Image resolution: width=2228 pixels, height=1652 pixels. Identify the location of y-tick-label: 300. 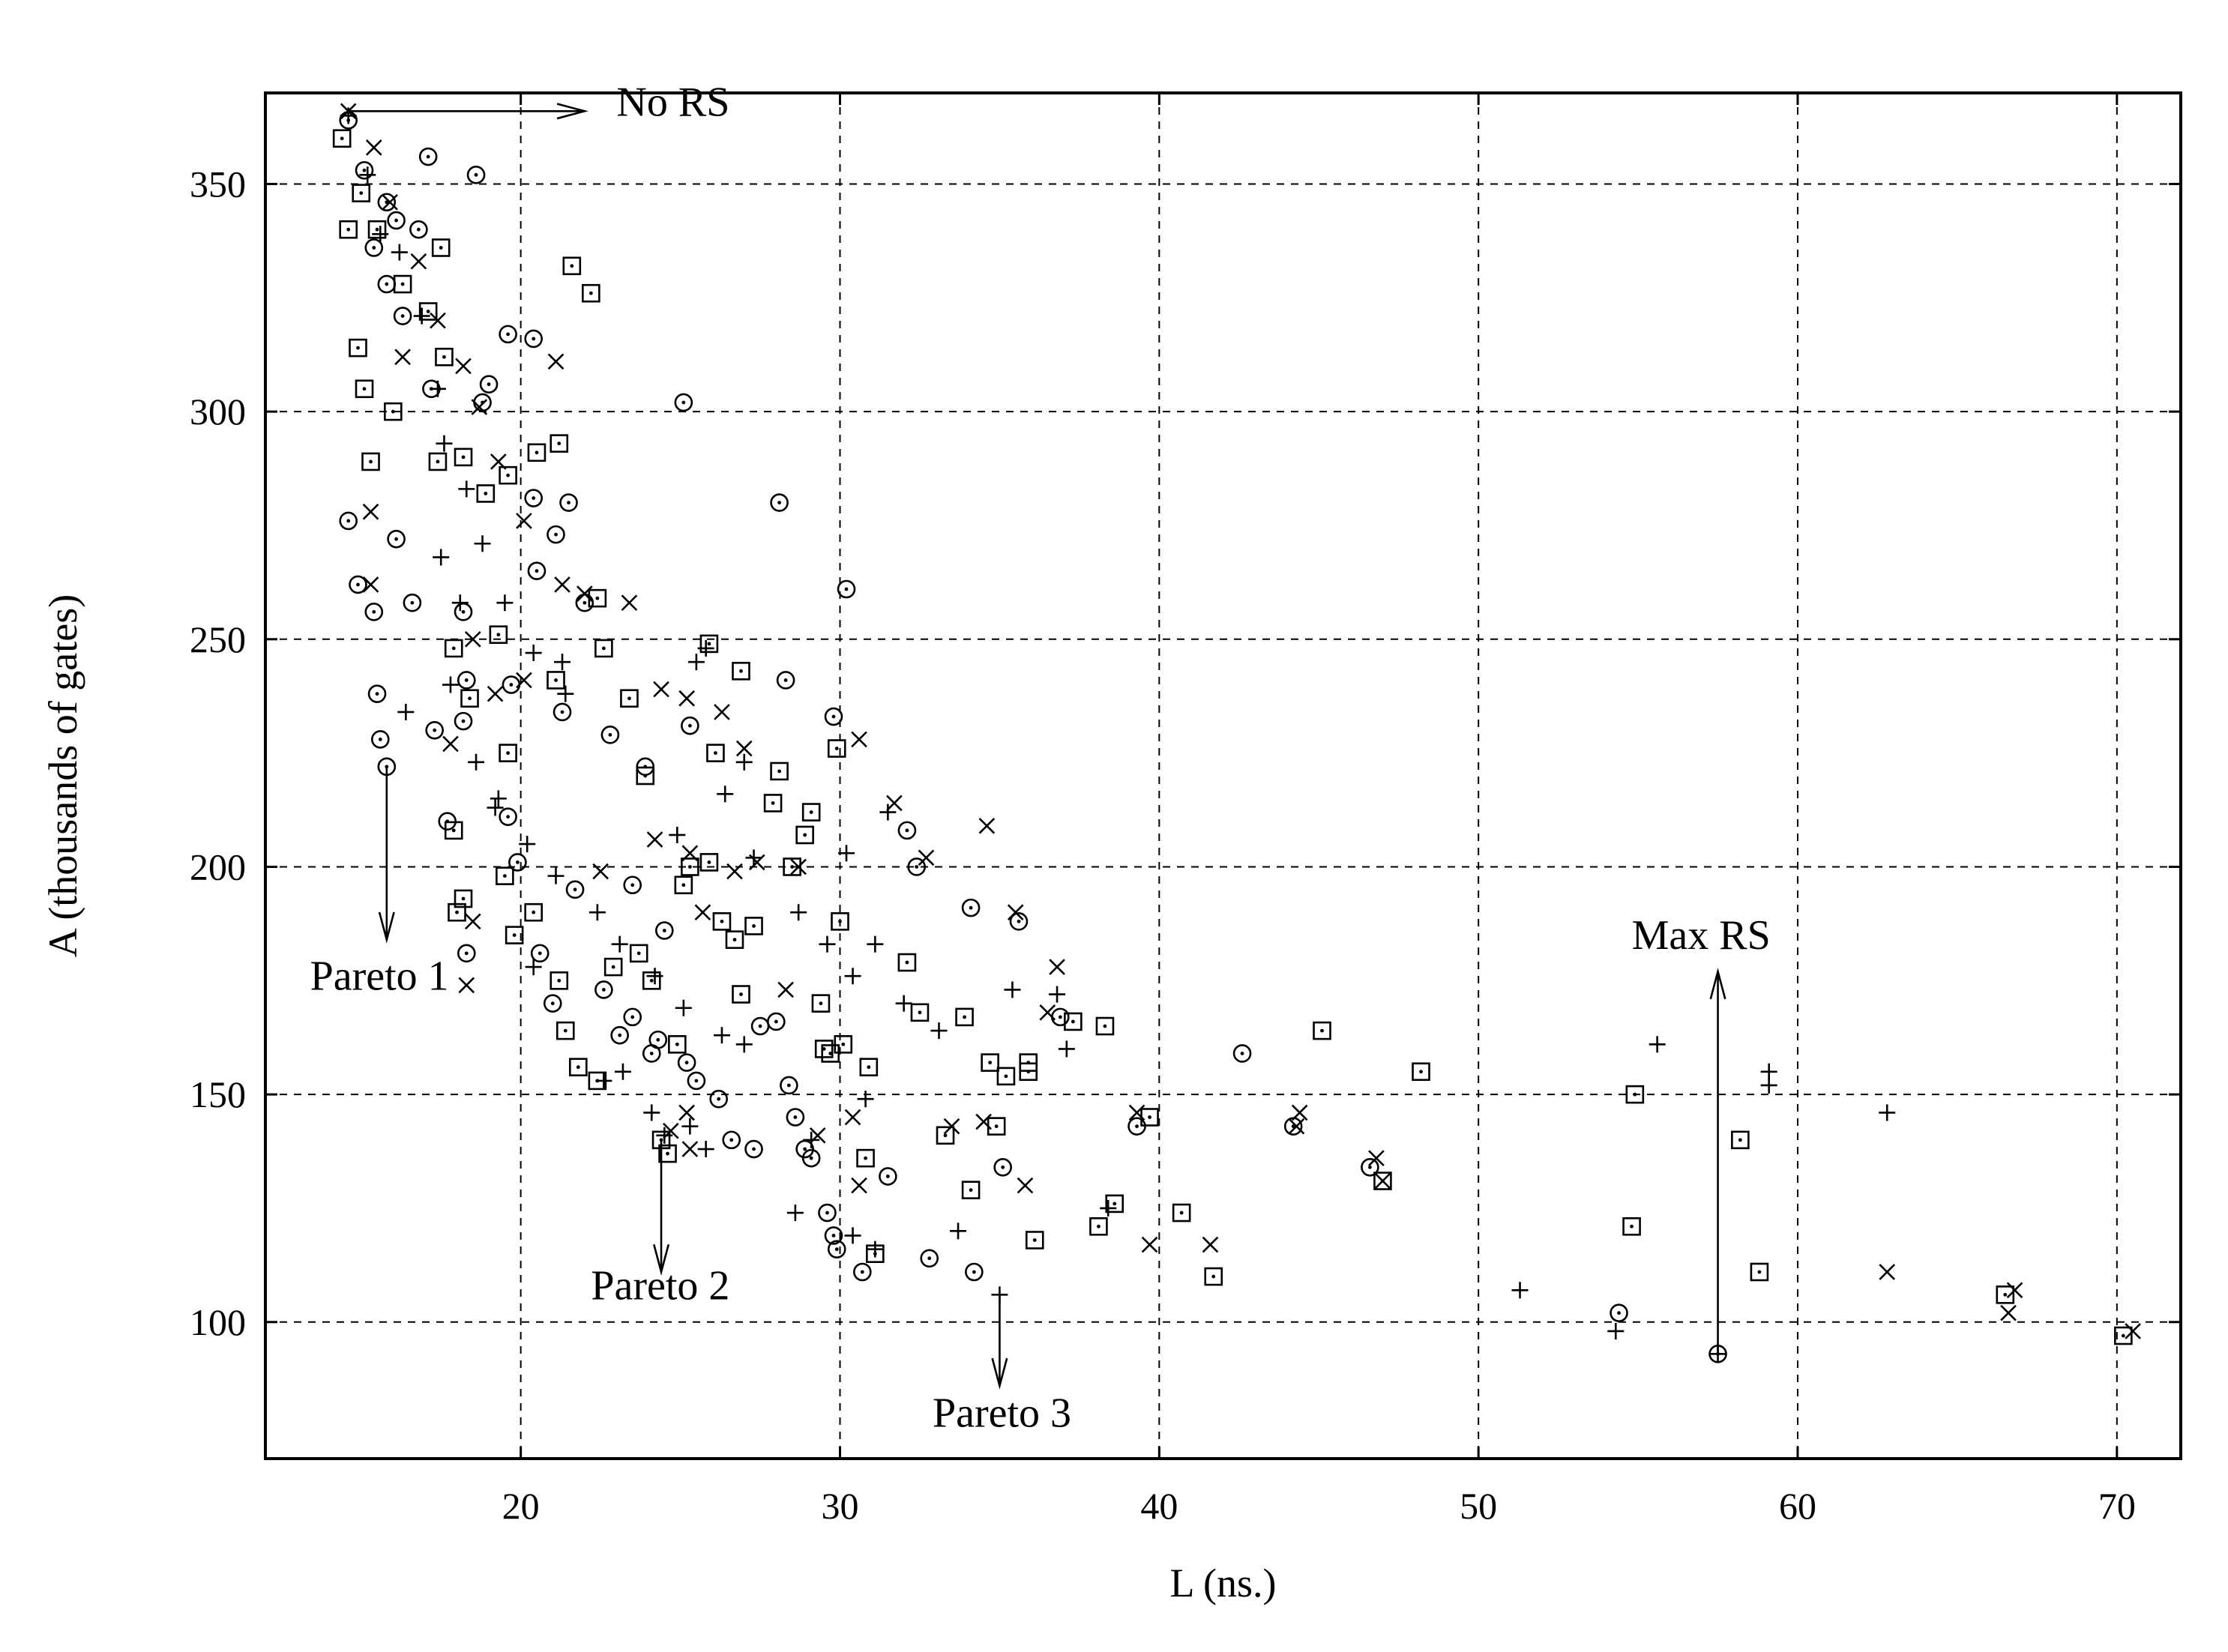
(218, 411).